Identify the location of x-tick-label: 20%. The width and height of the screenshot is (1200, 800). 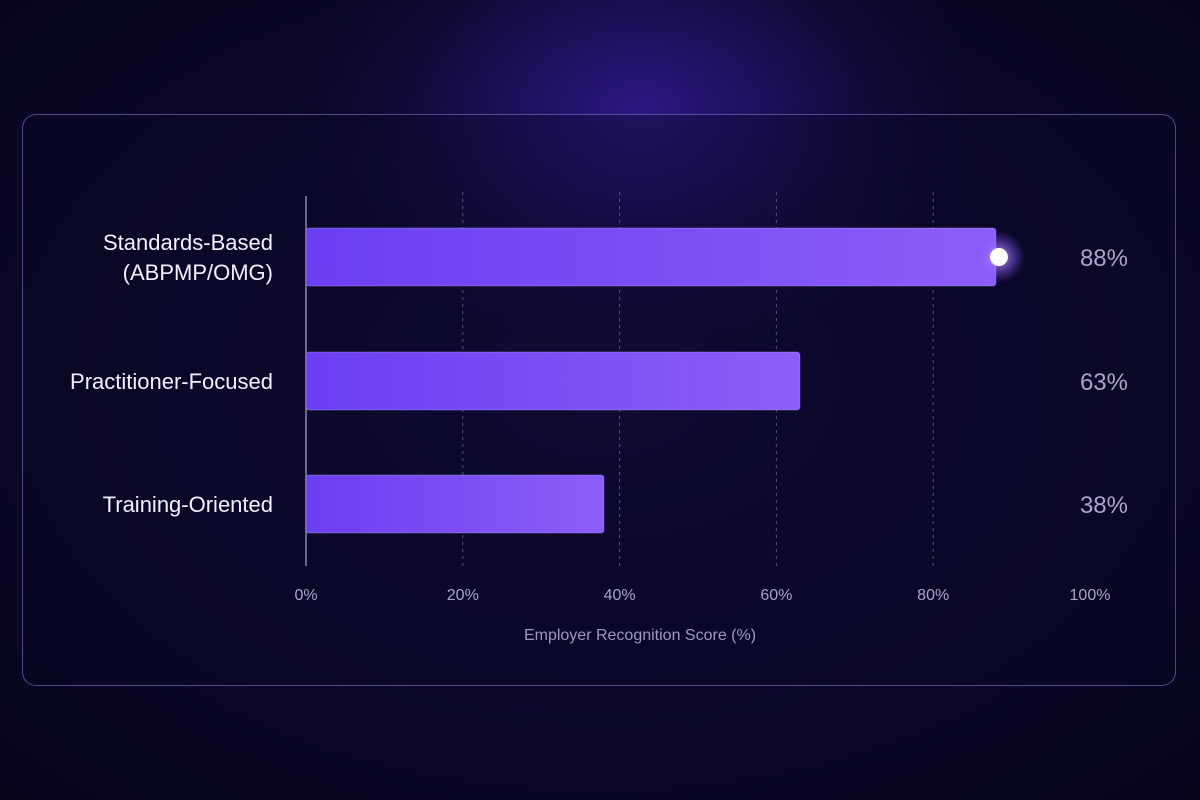
(463, 595).